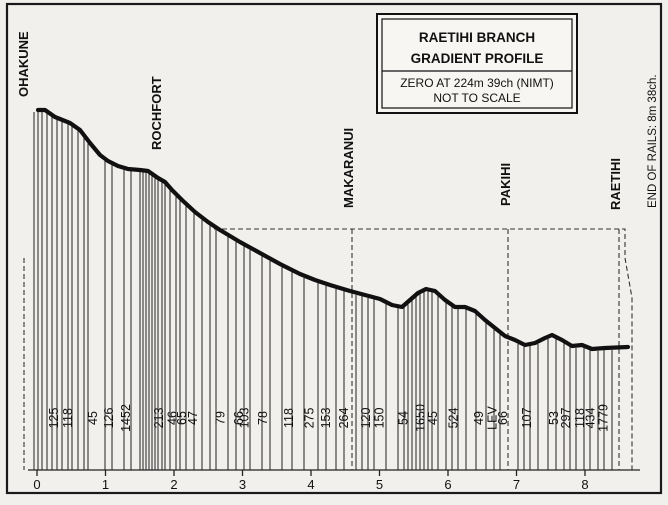 The image size is (668, 505). I want to click on gradient-label: 1779, so click(604, 418).